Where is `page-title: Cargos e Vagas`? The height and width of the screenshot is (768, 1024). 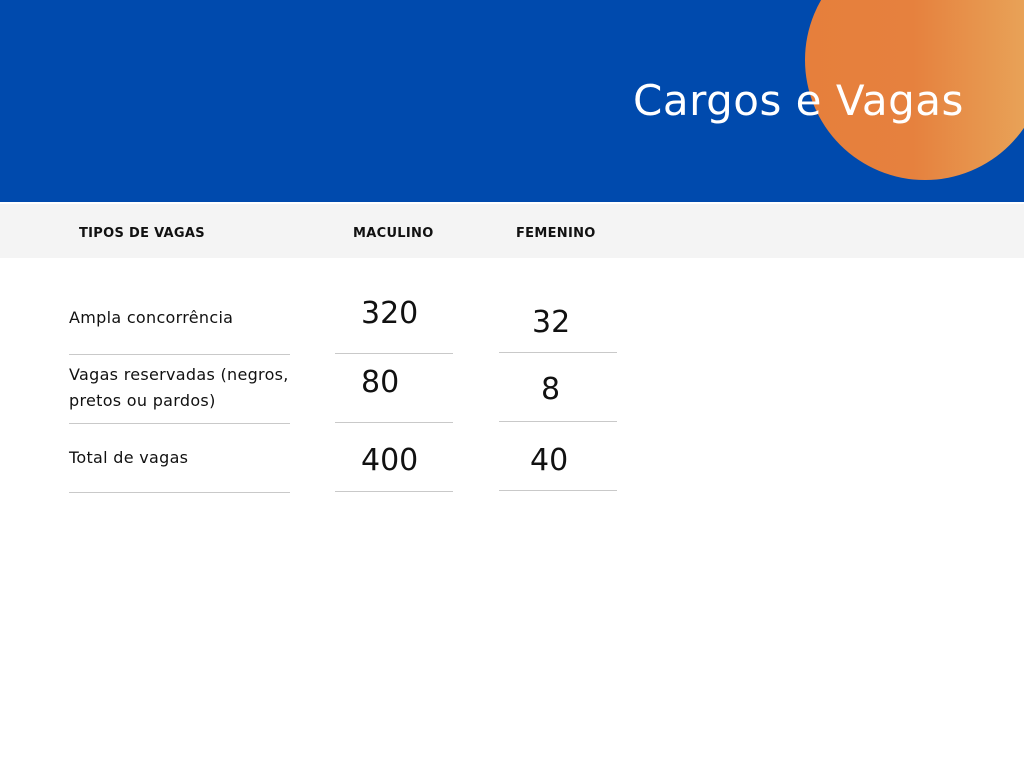
page-title: Cargos e Vagas is located at coordinates (798, 100).